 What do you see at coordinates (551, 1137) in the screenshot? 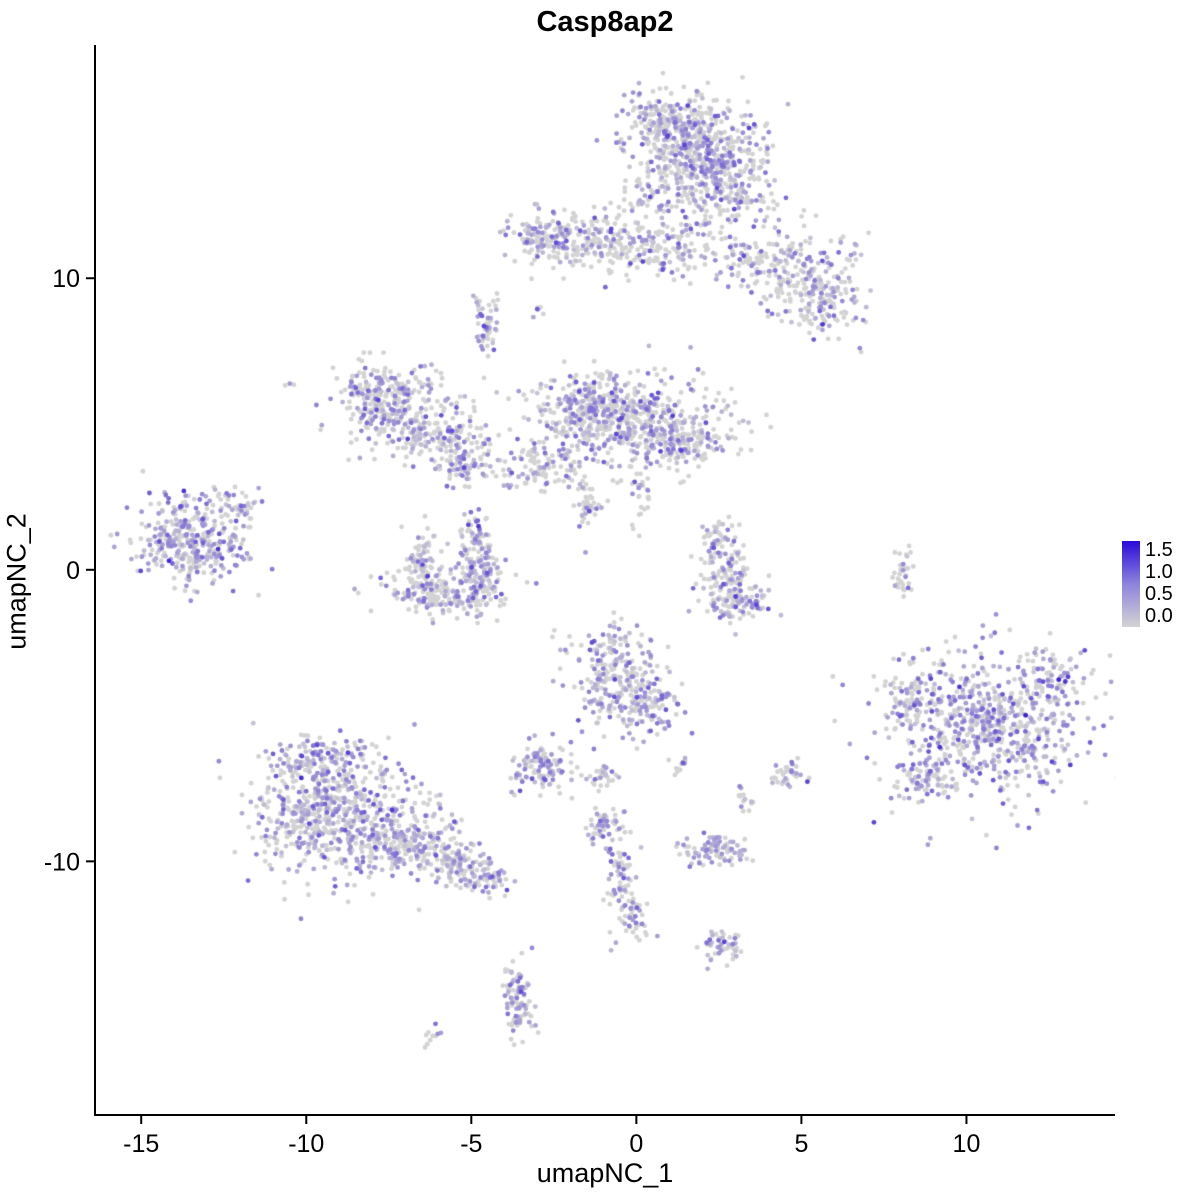
I see `x-axis-ticks: -15 -10 -5 0 5 10` at bounding box center [551, 1137].